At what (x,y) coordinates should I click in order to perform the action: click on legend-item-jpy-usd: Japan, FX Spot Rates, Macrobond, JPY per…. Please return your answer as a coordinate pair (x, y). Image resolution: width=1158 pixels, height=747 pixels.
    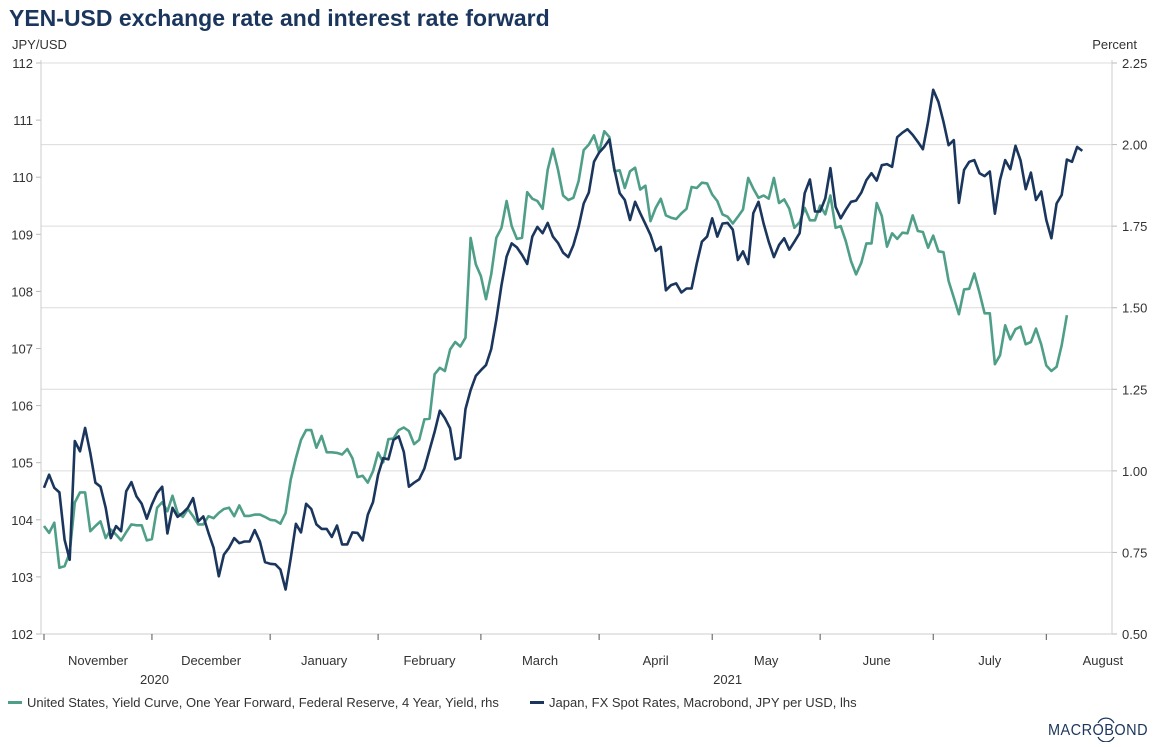
    Looking at the image, I should click on (693, 702).